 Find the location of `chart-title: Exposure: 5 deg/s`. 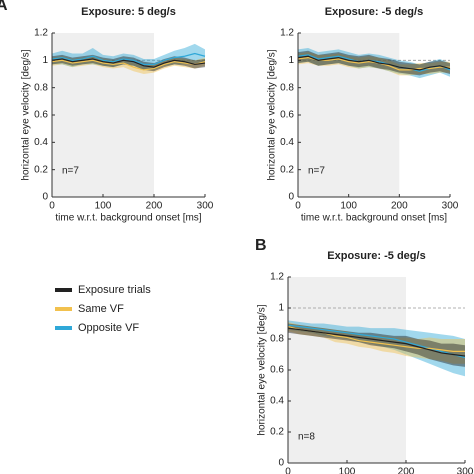

chart-title: Exposure: 5 deg/s is located at coordinates (128, 12).